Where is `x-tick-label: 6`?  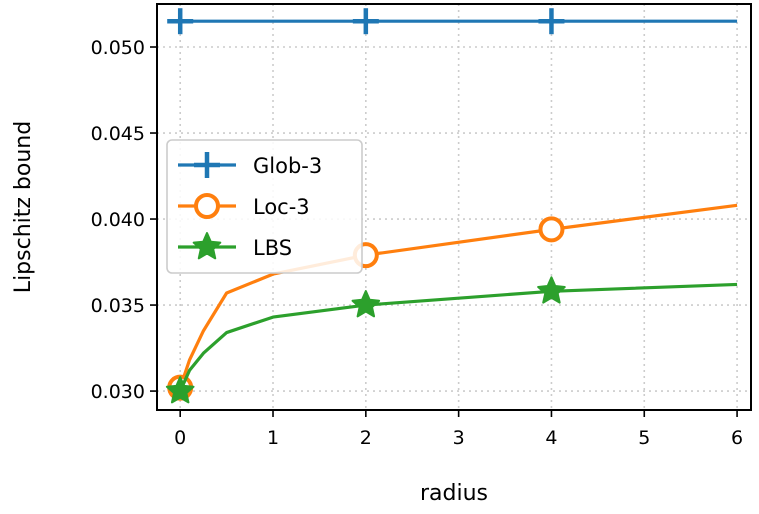
x-tick-label: 6 is located at coordinates (737, 438).